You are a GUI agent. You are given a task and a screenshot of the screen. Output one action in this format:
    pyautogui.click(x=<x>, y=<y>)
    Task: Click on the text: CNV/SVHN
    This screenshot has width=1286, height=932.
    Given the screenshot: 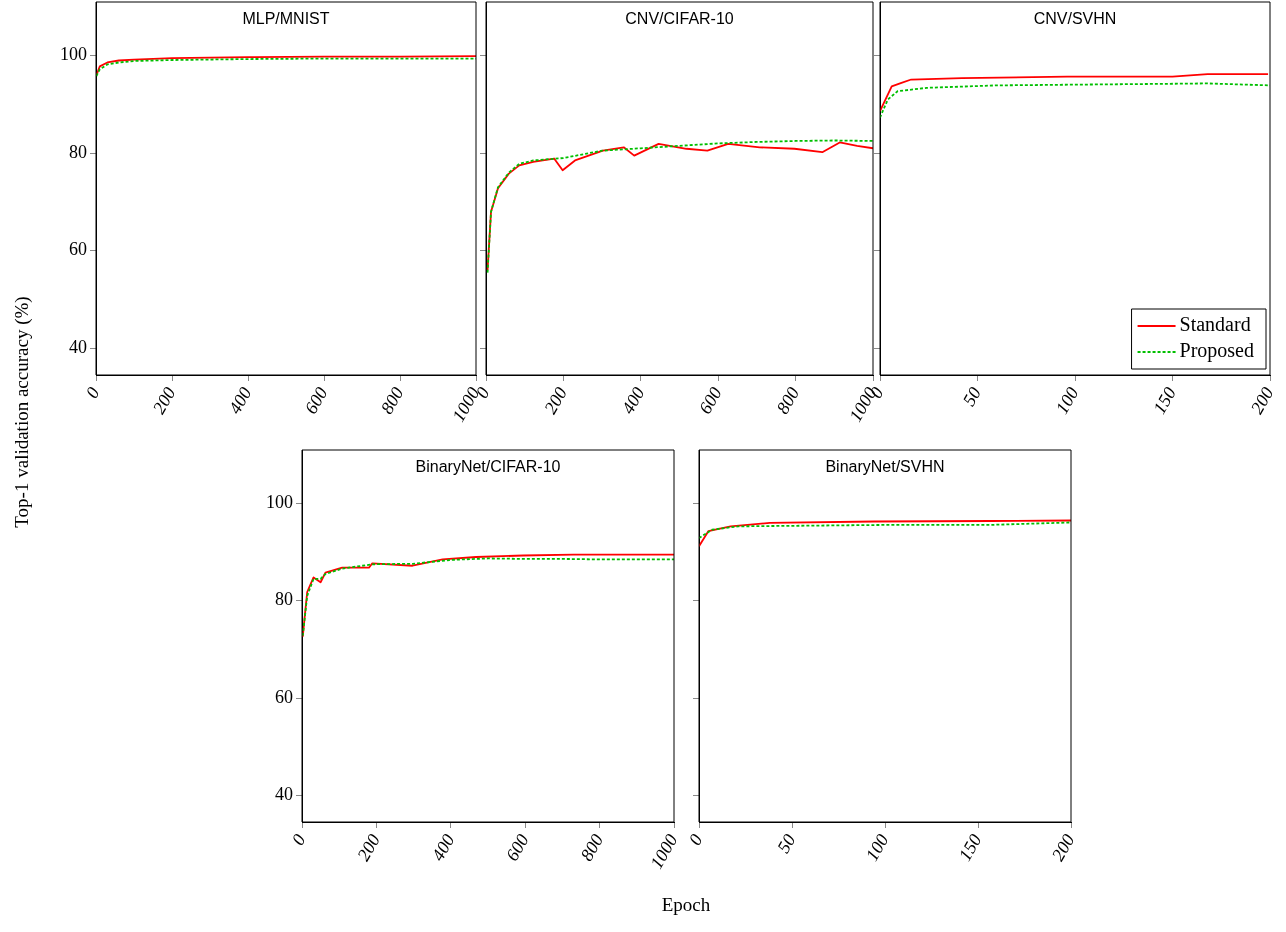 What is the action you would take?
    pyautogui.click(x=1075, y=19)
    